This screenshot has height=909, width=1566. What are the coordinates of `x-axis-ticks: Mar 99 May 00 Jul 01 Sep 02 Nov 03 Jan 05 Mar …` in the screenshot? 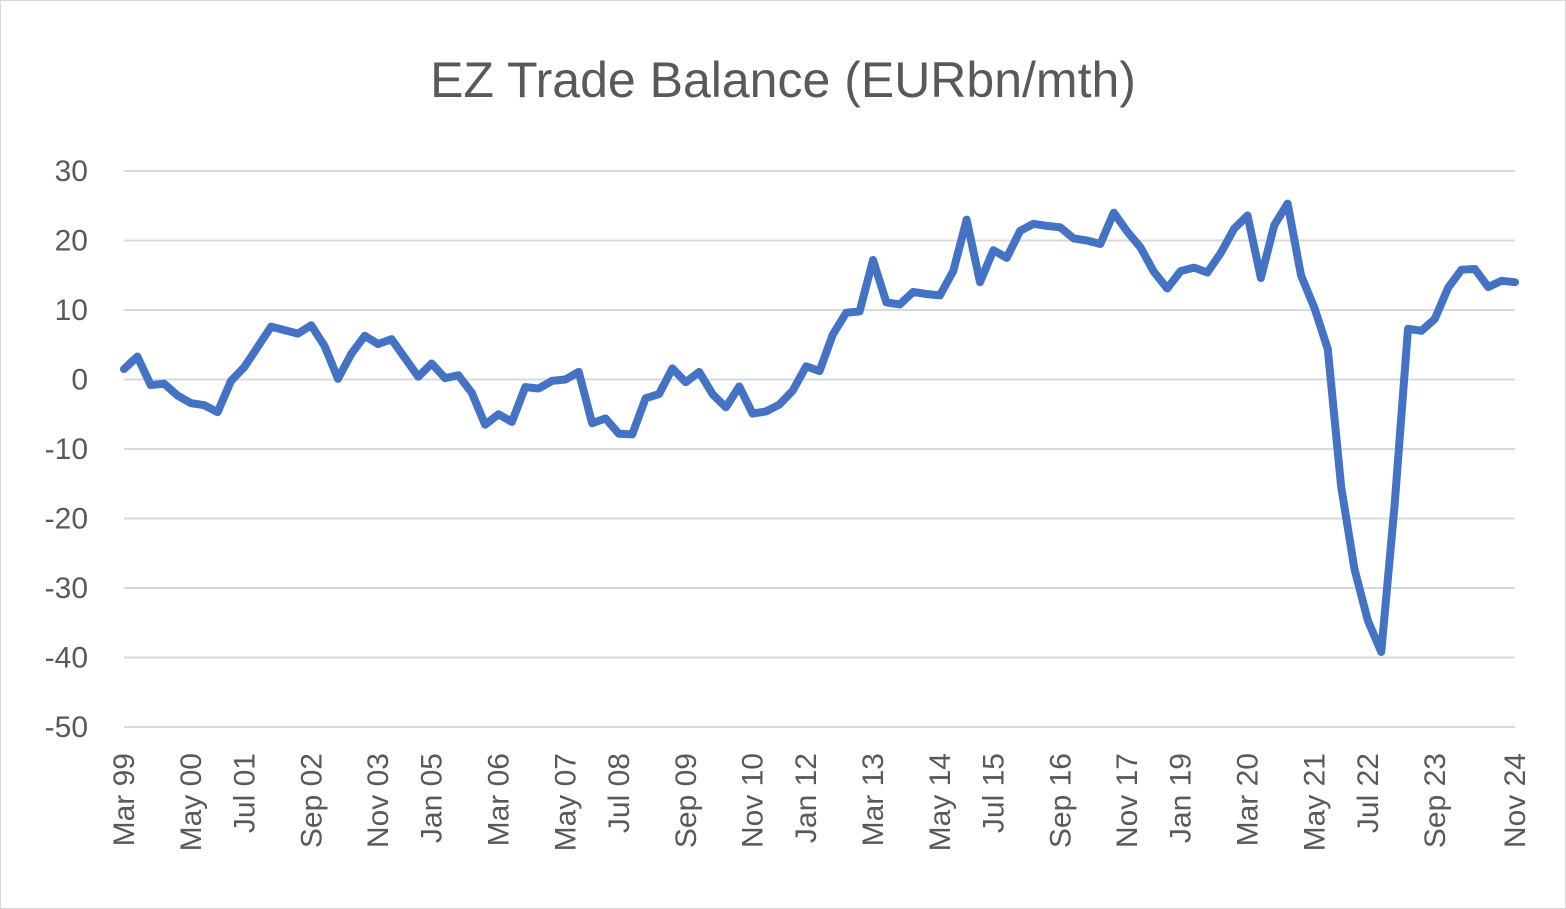 It's located at (820, 802).